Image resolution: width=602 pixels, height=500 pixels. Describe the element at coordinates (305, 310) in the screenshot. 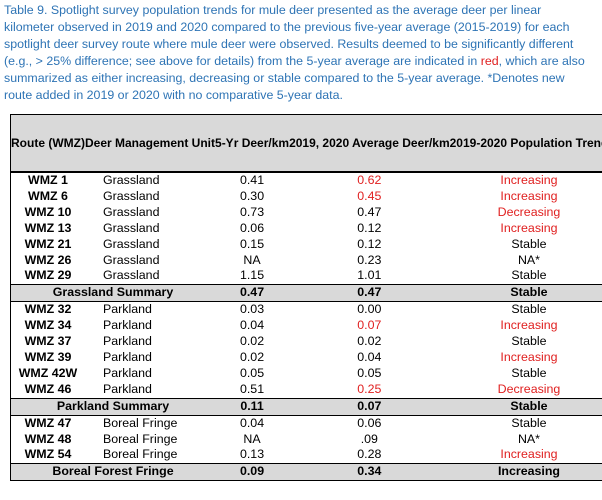

I see `table-row: WMZ 32 Parkland 0.03 0.00 Stable` at that location.